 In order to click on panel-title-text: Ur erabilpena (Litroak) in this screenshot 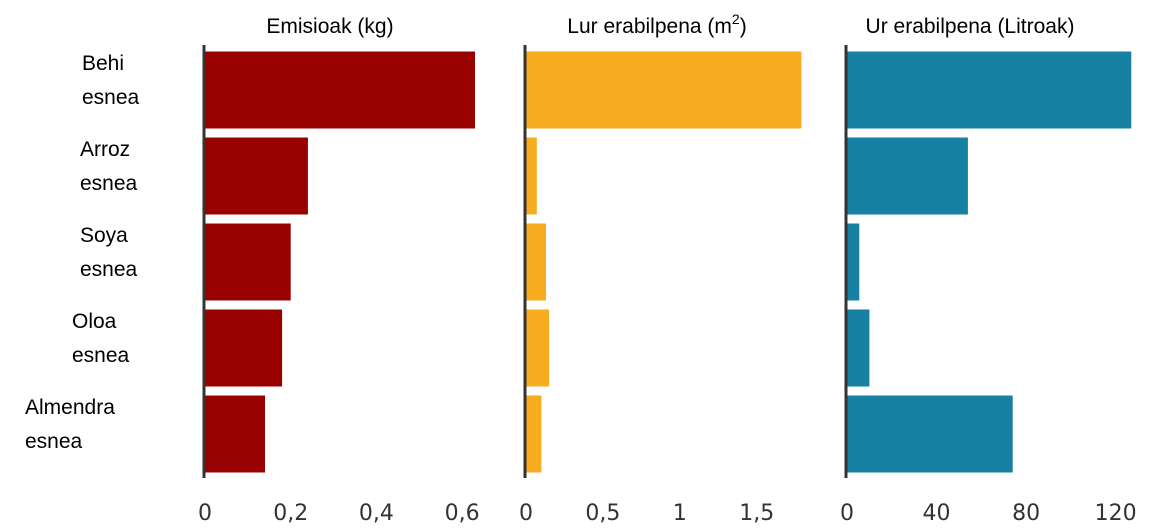, I will do `click(970, 26)`.